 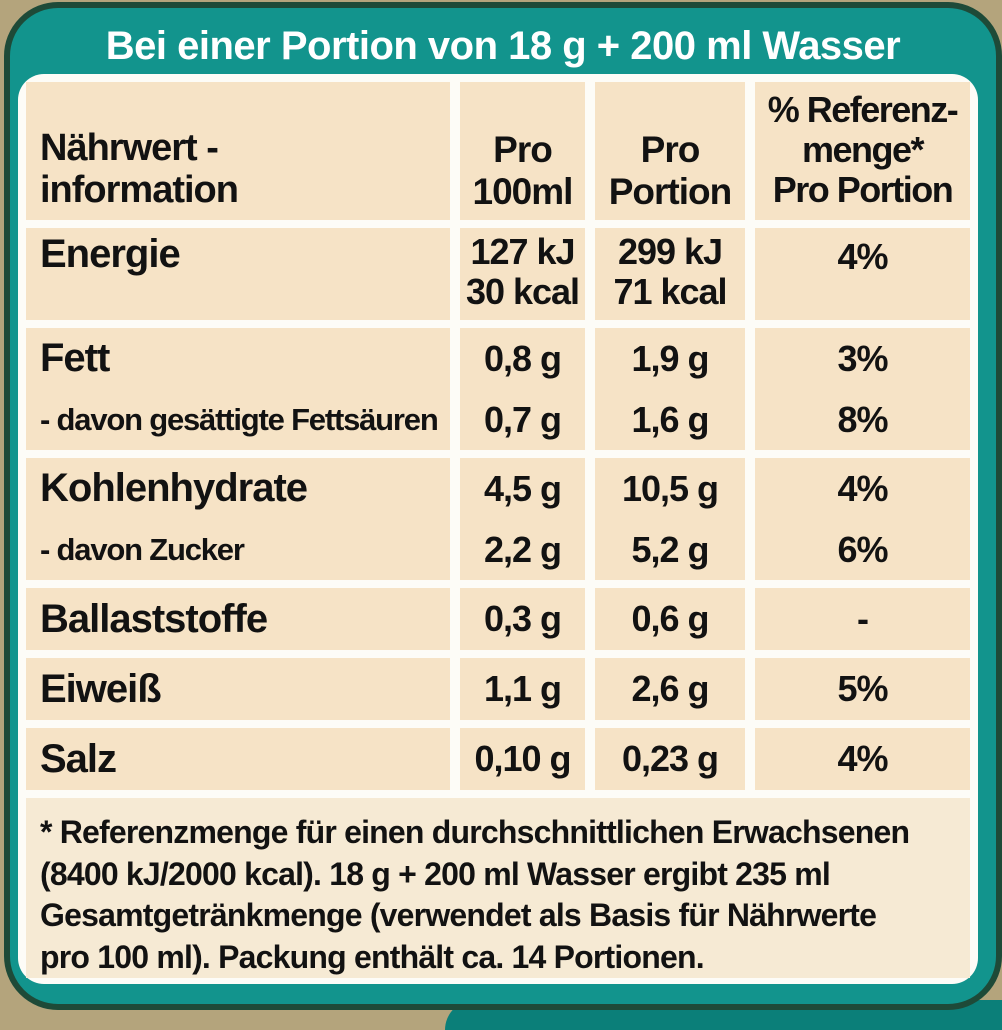 I want to click on value-per-portion-sub: 1,6 g, so click(x=670, y=419).